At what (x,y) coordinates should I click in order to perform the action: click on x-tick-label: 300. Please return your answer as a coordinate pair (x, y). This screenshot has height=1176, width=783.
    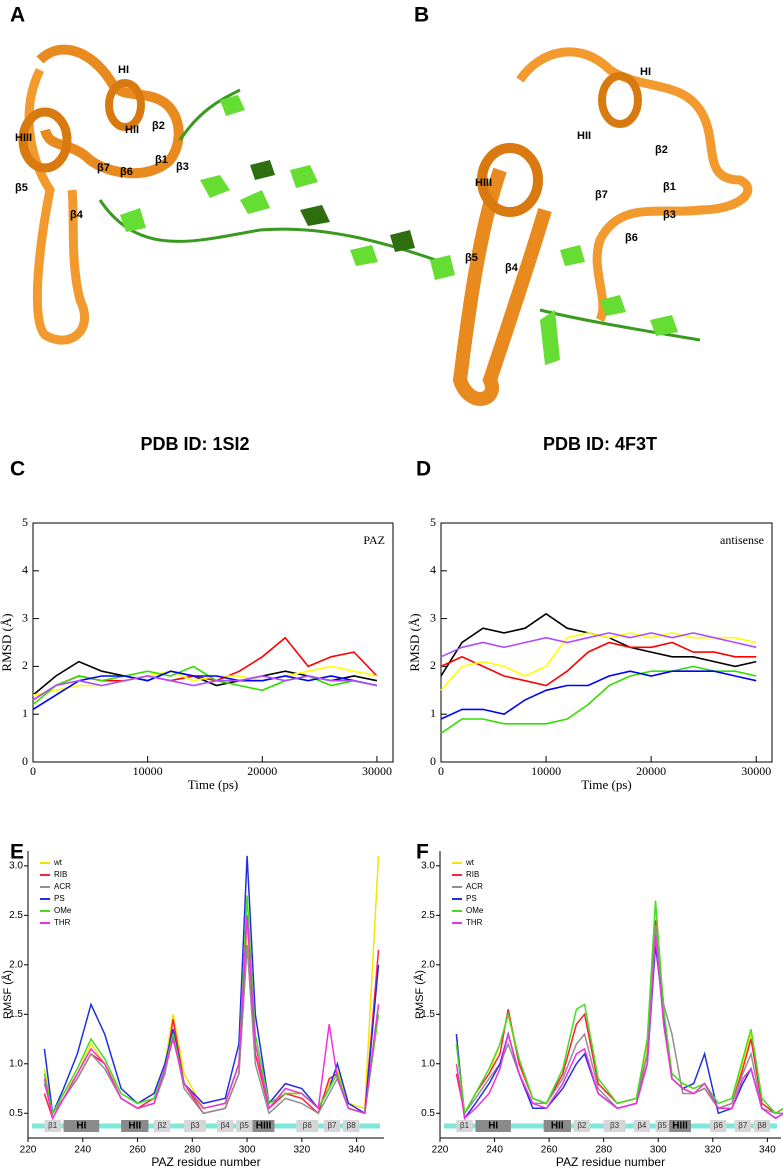
    Looking at the image, I should click on (658, 1150).